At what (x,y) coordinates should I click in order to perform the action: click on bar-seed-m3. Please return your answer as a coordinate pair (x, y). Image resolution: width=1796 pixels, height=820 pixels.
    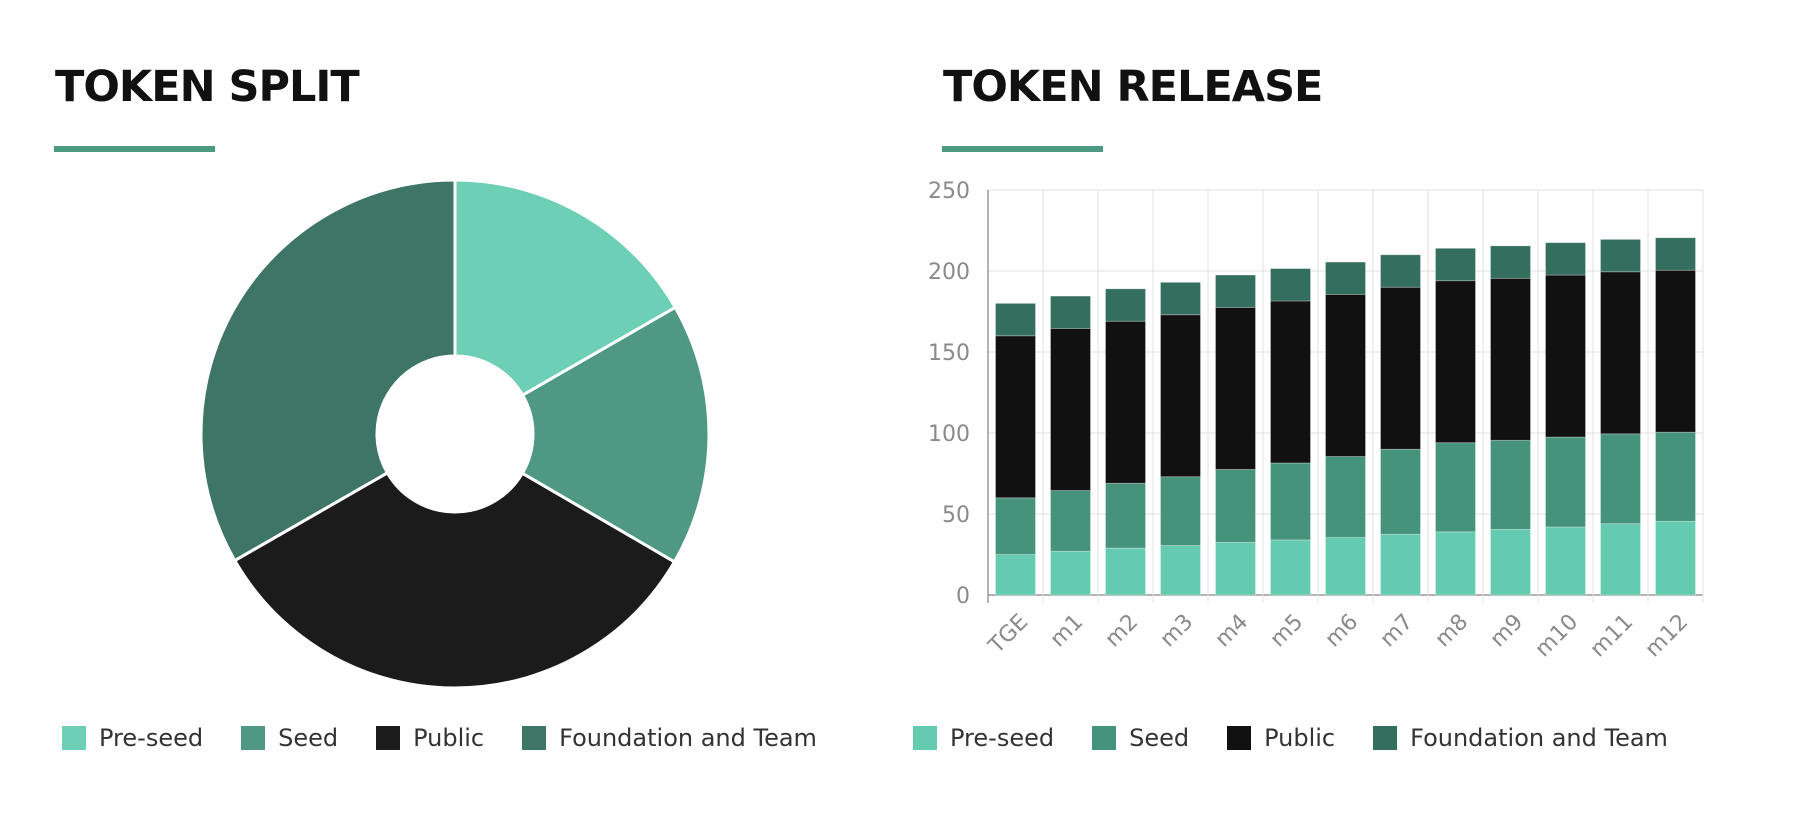
    Looking at the image, I should click on (1180, 511).